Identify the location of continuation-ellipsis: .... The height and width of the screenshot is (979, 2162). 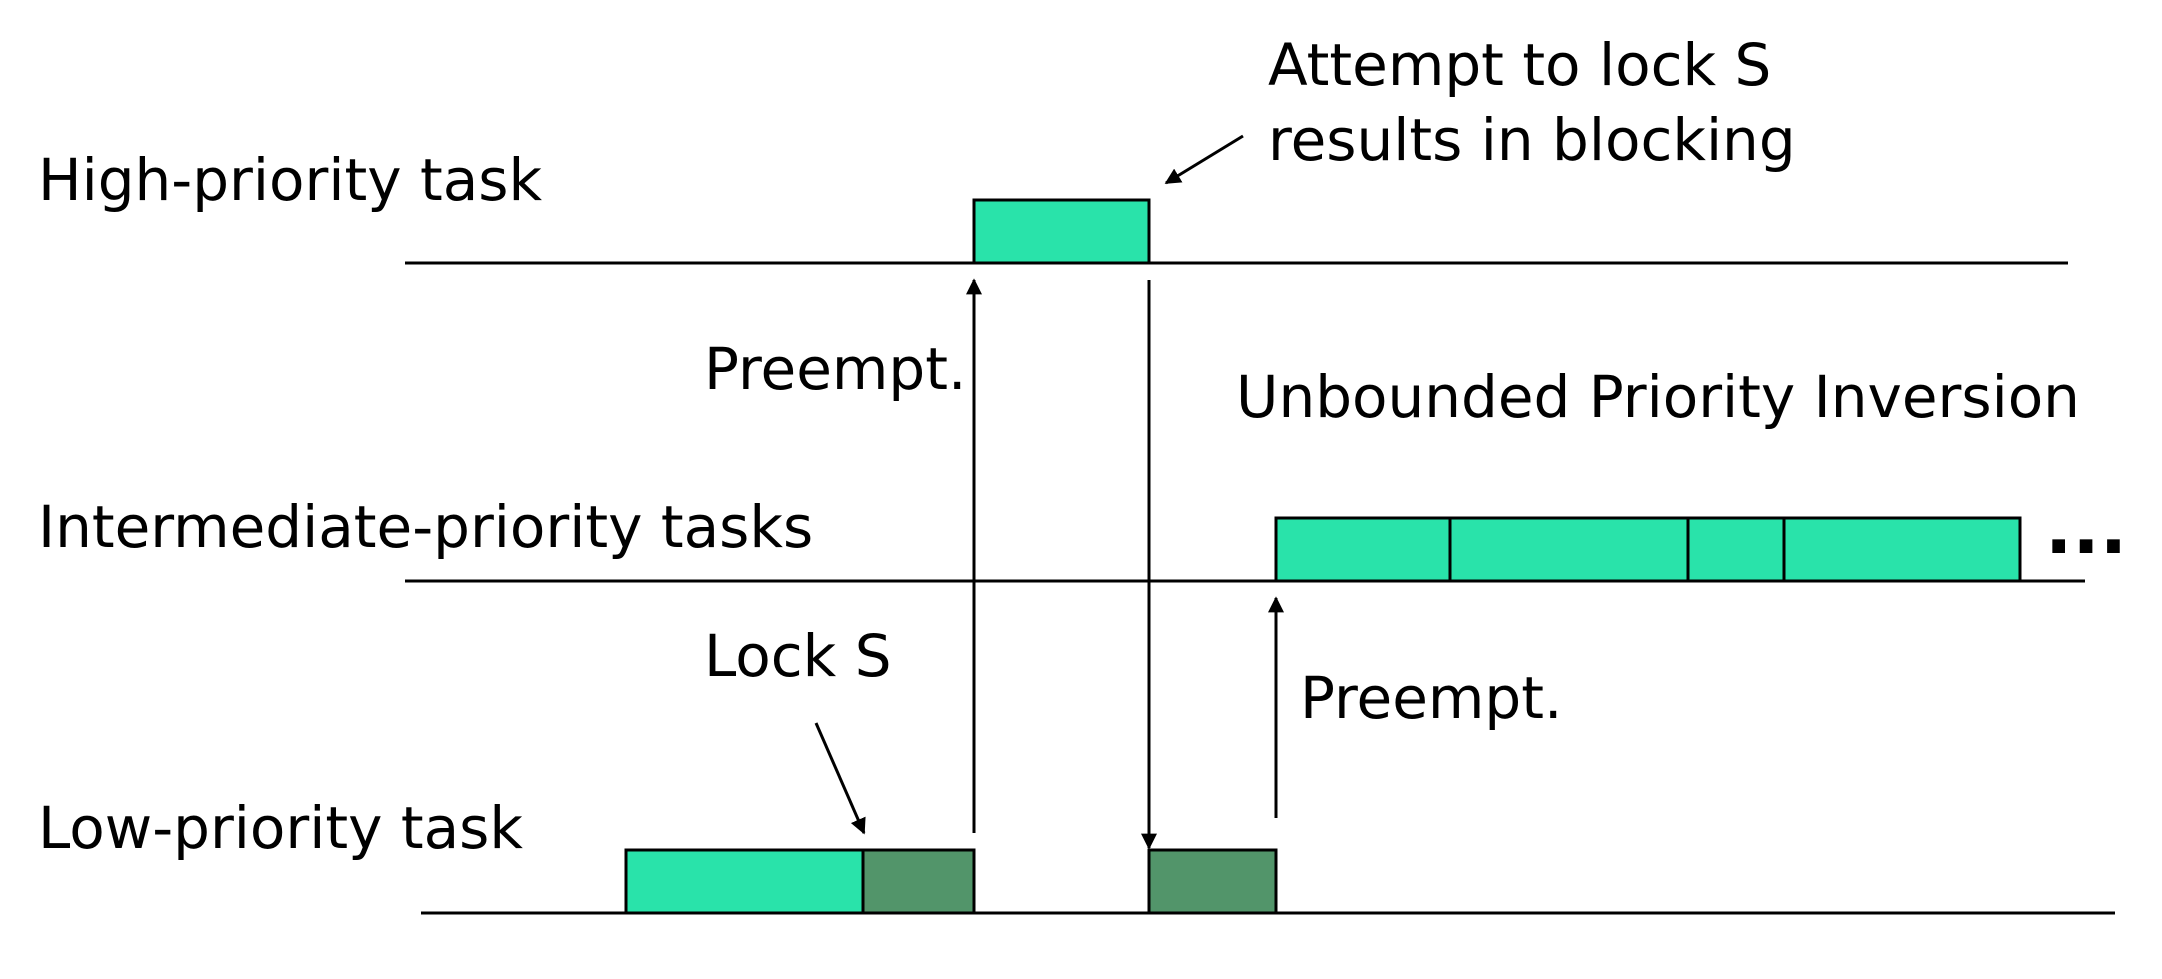
(2086, 528).